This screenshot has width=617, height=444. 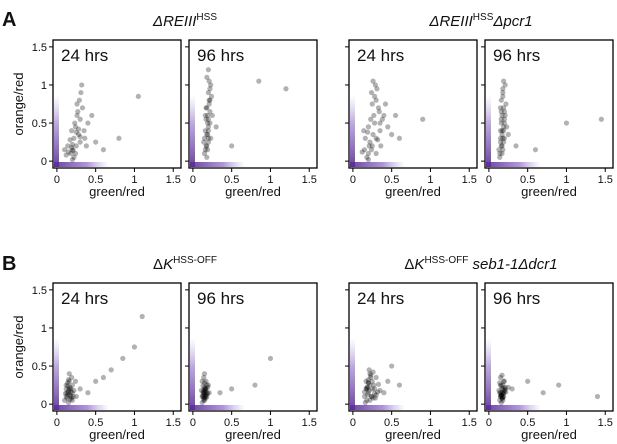 I want to click on annotation: 24 hrs, so click(x=380, y=298).